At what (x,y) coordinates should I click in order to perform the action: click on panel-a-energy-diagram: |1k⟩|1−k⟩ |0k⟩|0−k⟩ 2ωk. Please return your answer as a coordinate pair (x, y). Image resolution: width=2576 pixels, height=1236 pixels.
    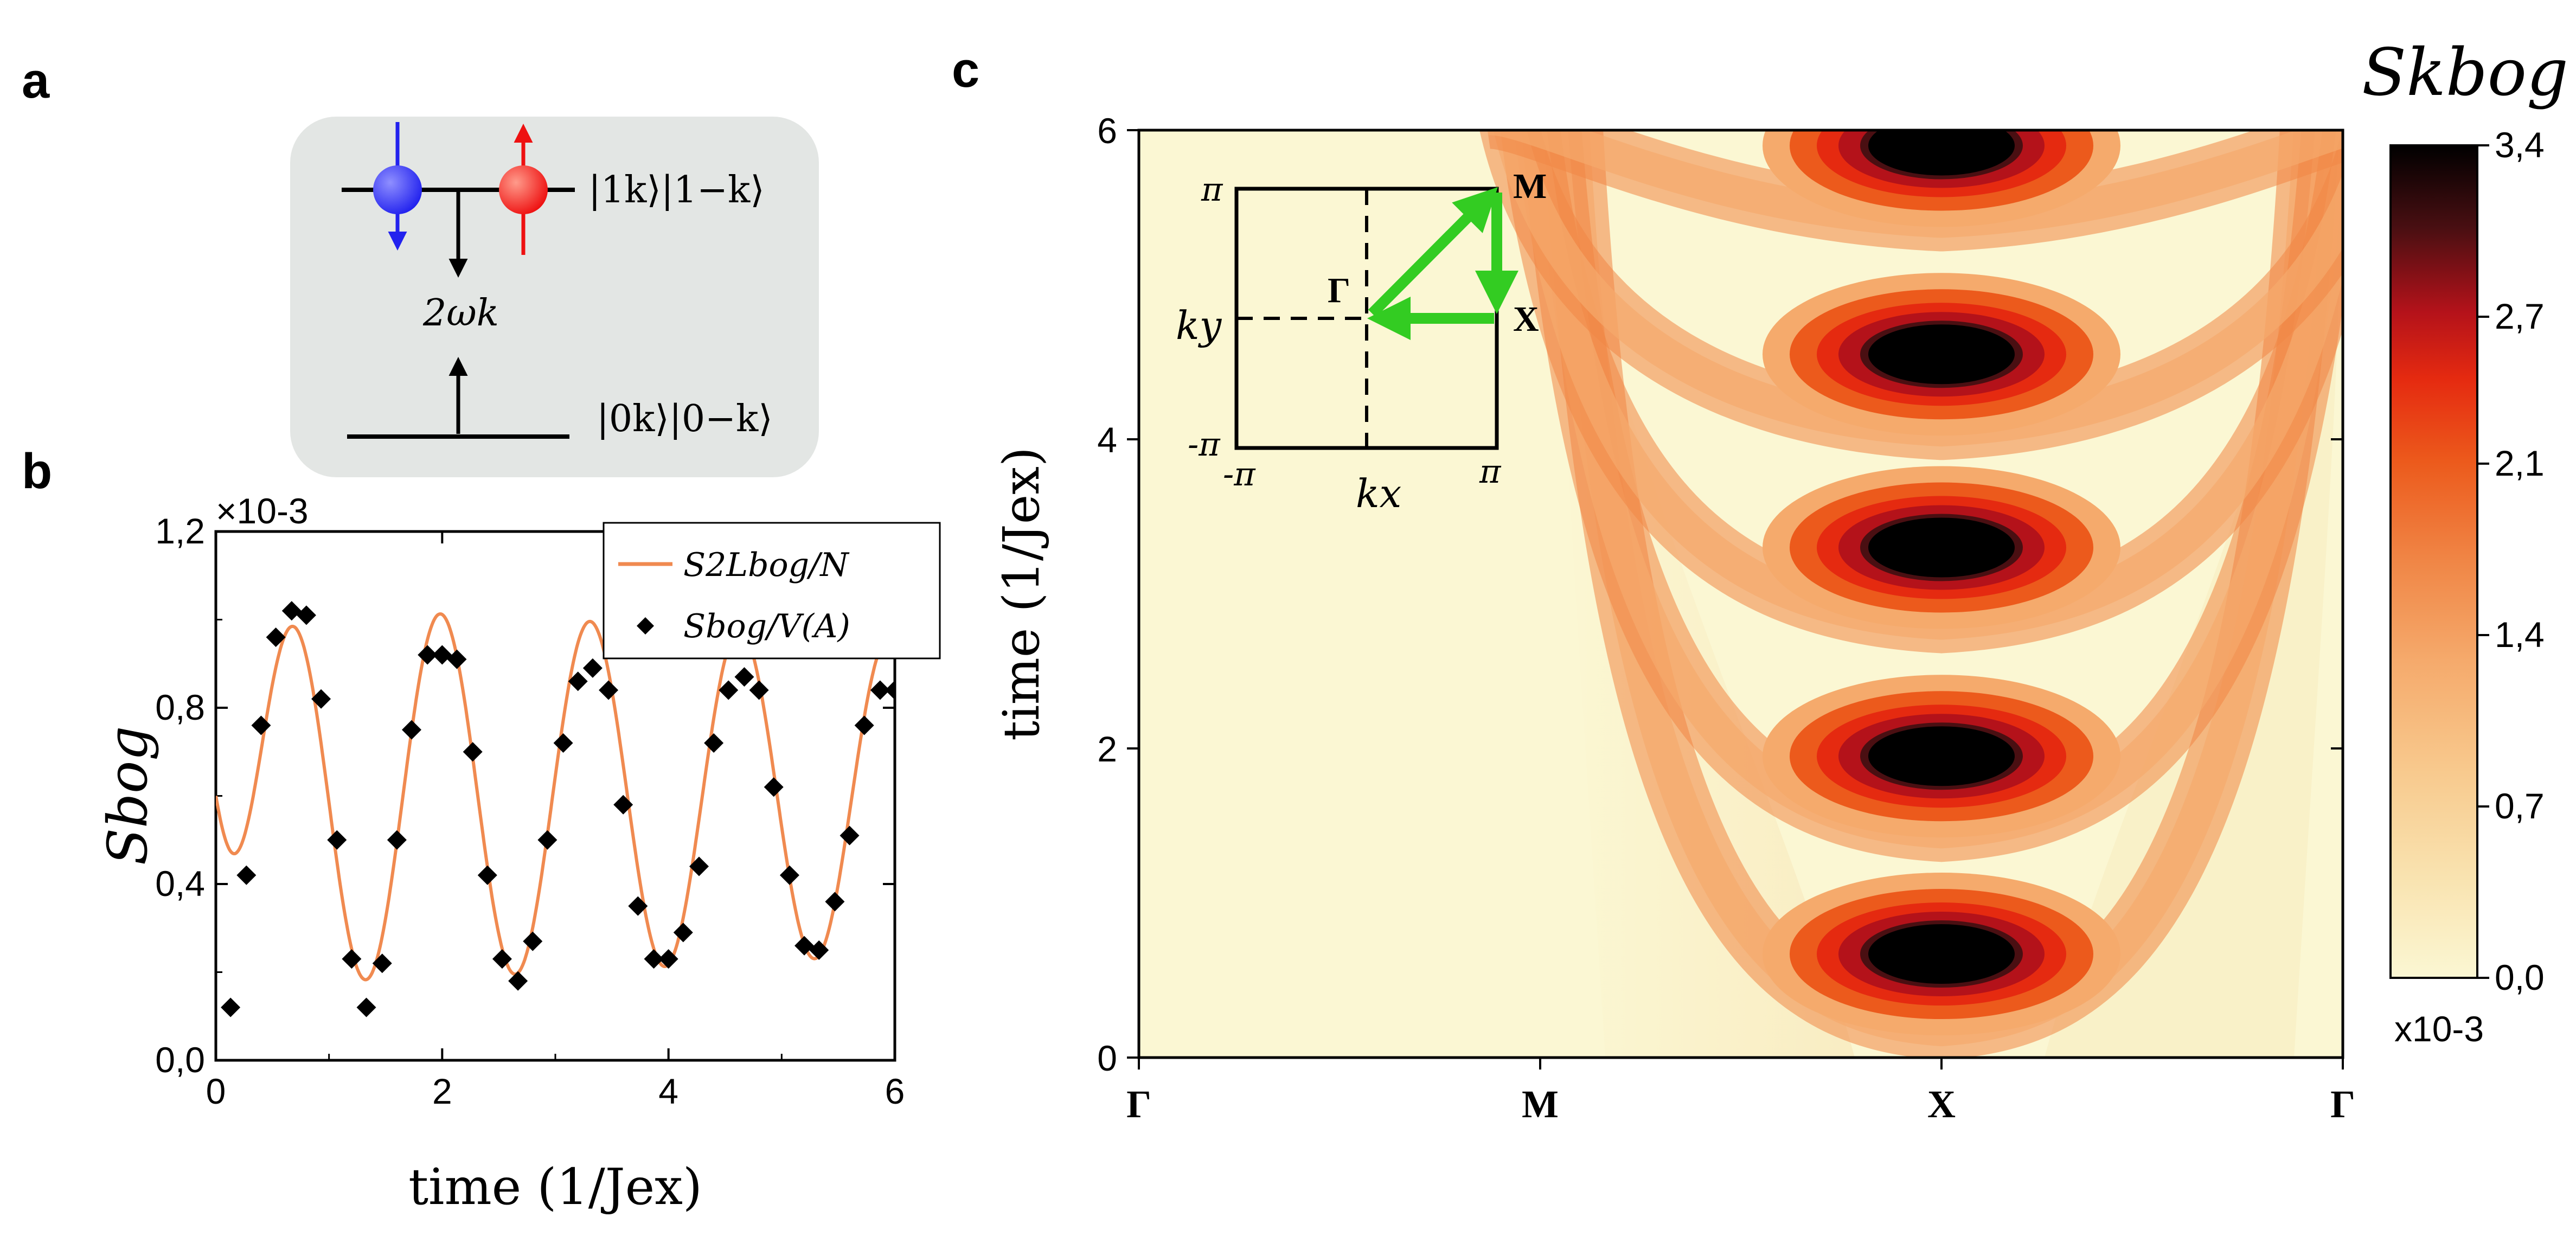
    Looking at the image, I should click on (554, 297).